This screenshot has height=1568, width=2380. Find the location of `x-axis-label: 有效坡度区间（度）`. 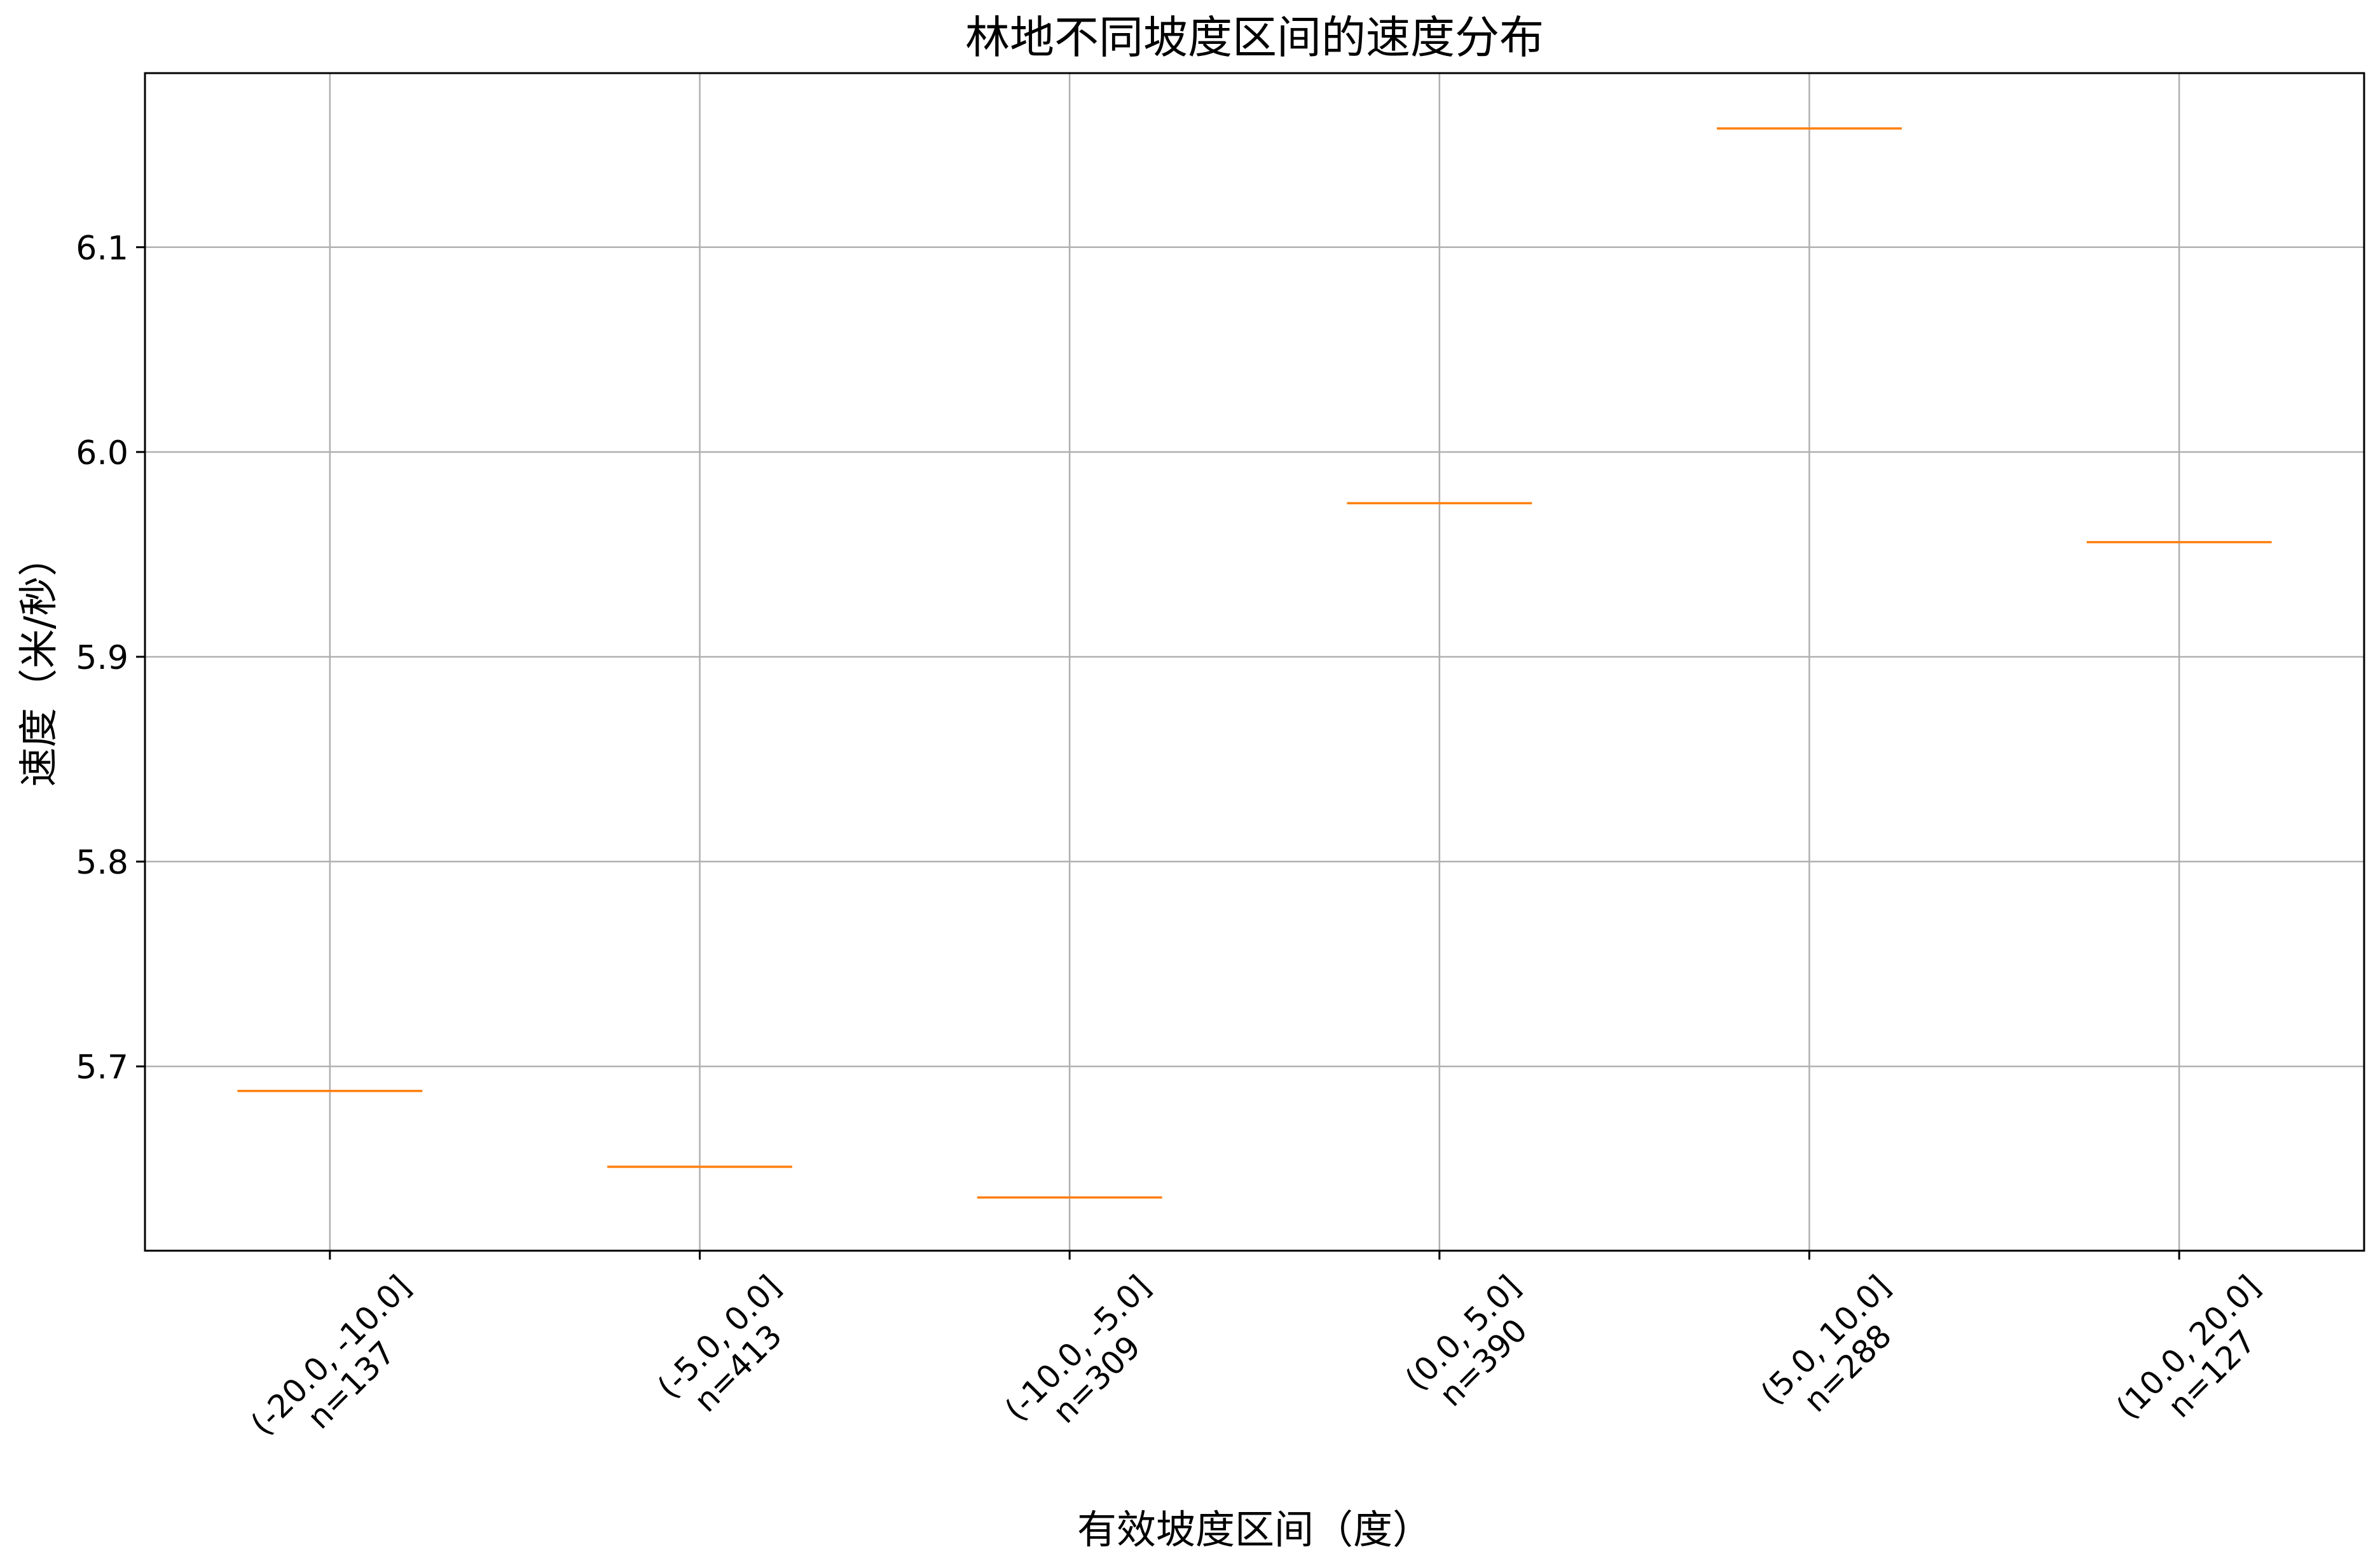

x-axis-label: 有效坡度区间（度） is located at coordinates (1254, 1529).